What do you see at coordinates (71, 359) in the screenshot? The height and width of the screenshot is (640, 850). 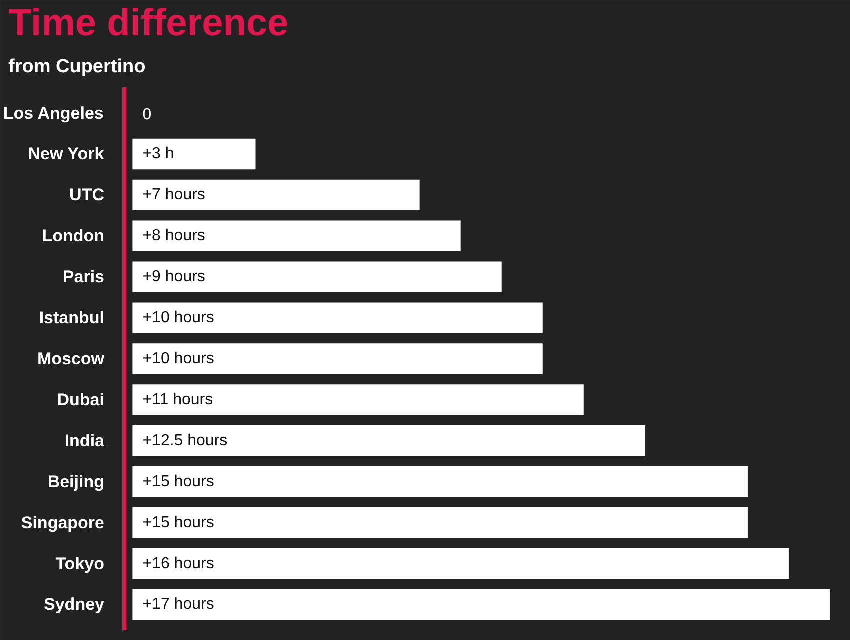 I see `y-tick-label: Moscow` at bounding box center [71, 359].